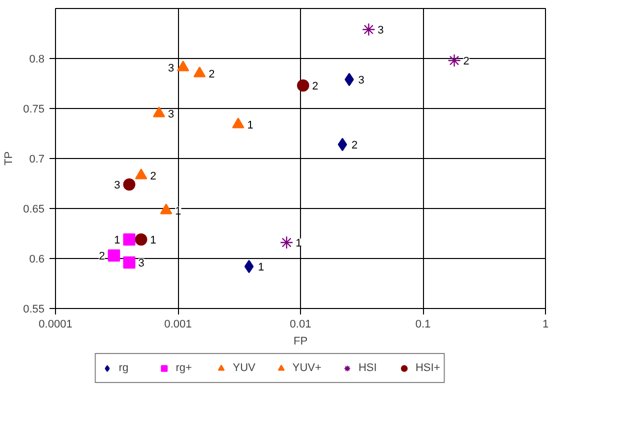  I want to click on y-tick-label: 0.6, so click(37, 260).